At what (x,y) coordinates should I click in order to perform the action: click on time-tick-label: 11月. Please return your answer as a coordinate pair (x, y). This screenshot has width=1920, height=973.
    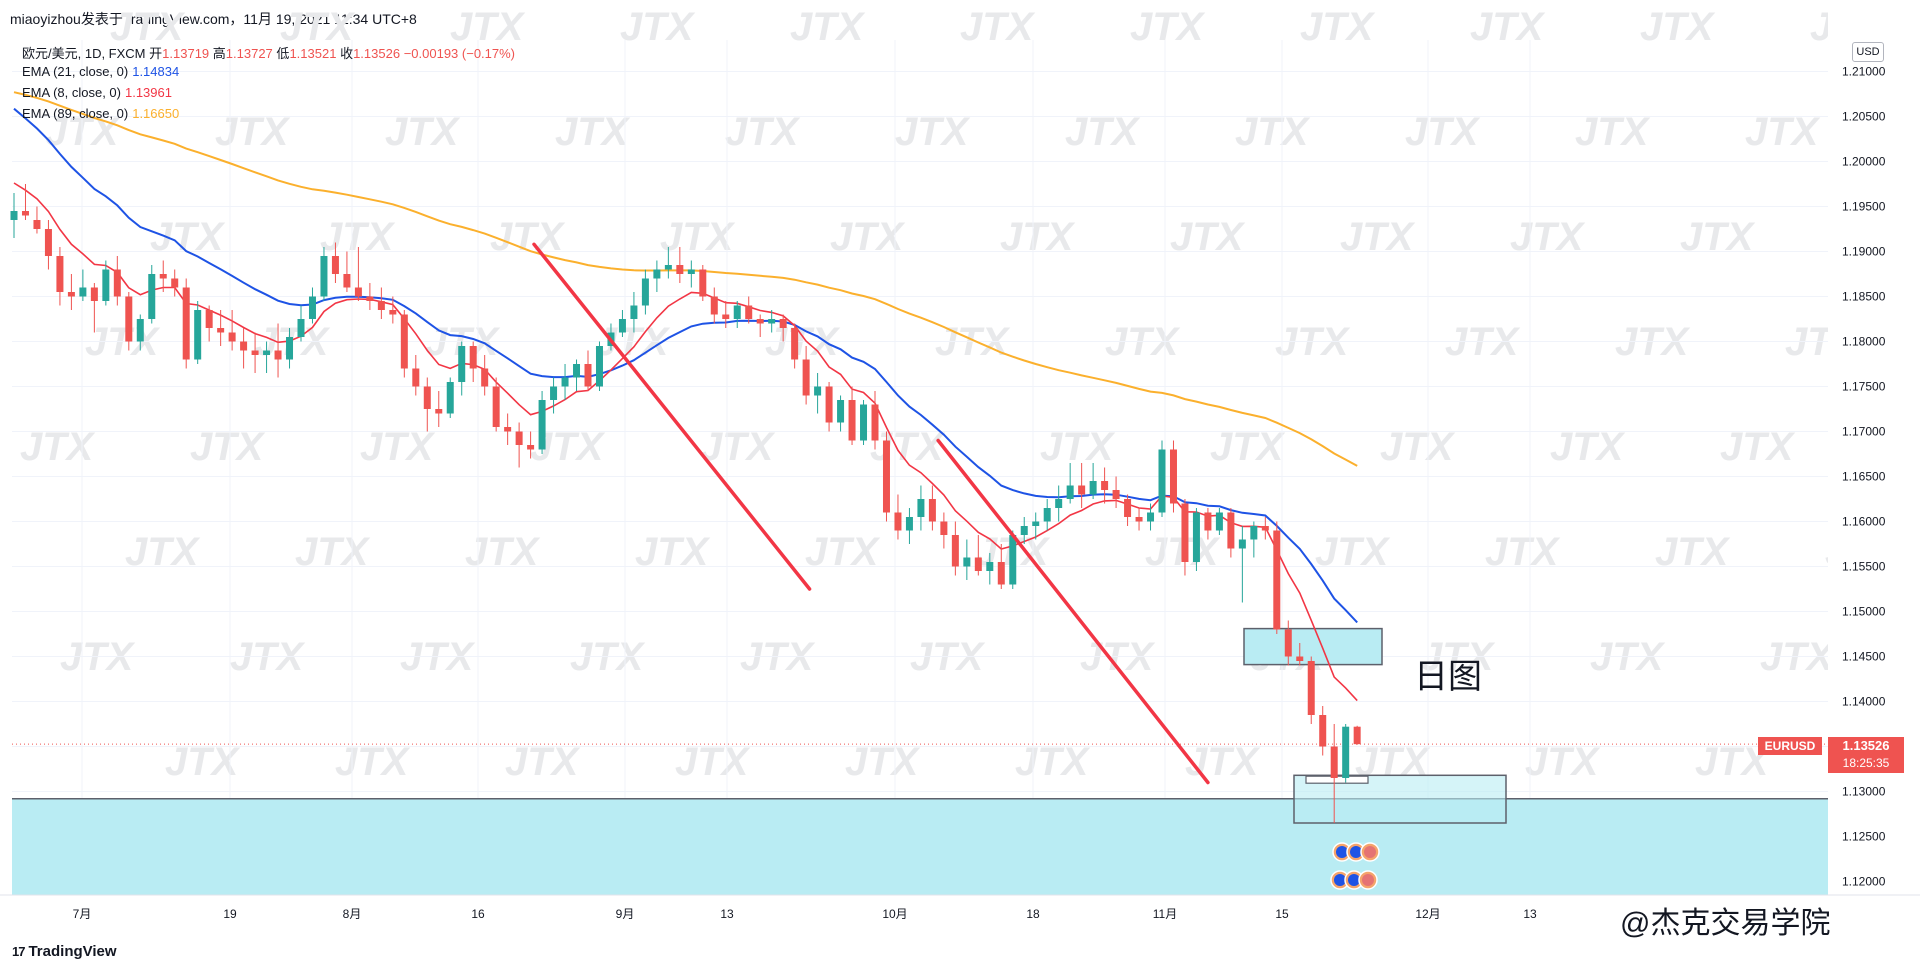
    Looking at the image, I should click on (1165, 914).